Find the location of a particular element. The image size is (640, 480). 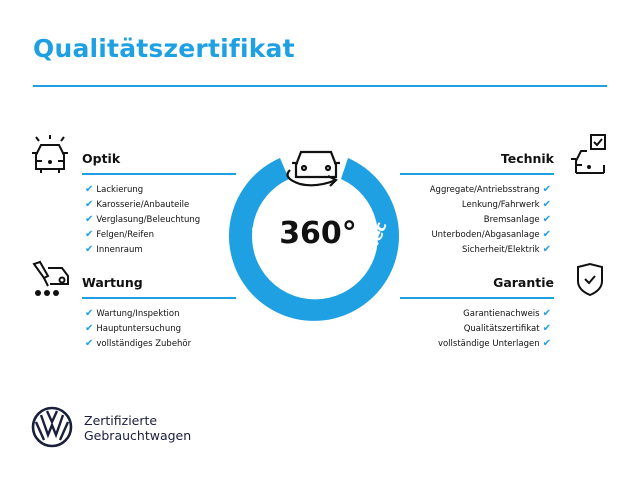

list-item: Sicherheit/Elektrik ✔ is located at coordinates (506, 249).